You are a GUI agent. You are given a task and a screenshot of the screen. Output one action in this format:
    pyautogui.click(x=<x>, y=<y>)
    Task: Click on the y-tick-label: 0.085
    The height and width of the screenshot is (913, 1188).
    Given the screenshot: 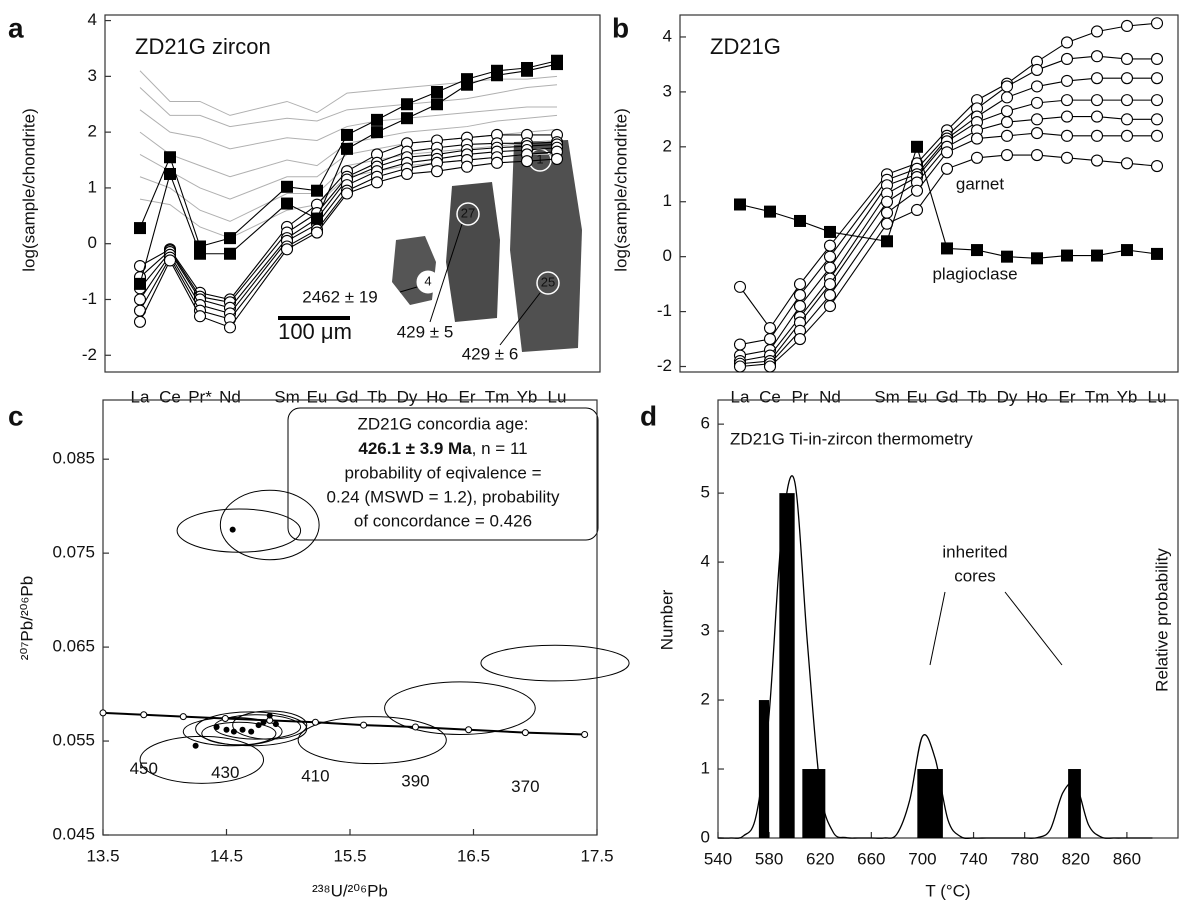 What is the action you would take?
    pyautogui.click(x=73, y=458)
    